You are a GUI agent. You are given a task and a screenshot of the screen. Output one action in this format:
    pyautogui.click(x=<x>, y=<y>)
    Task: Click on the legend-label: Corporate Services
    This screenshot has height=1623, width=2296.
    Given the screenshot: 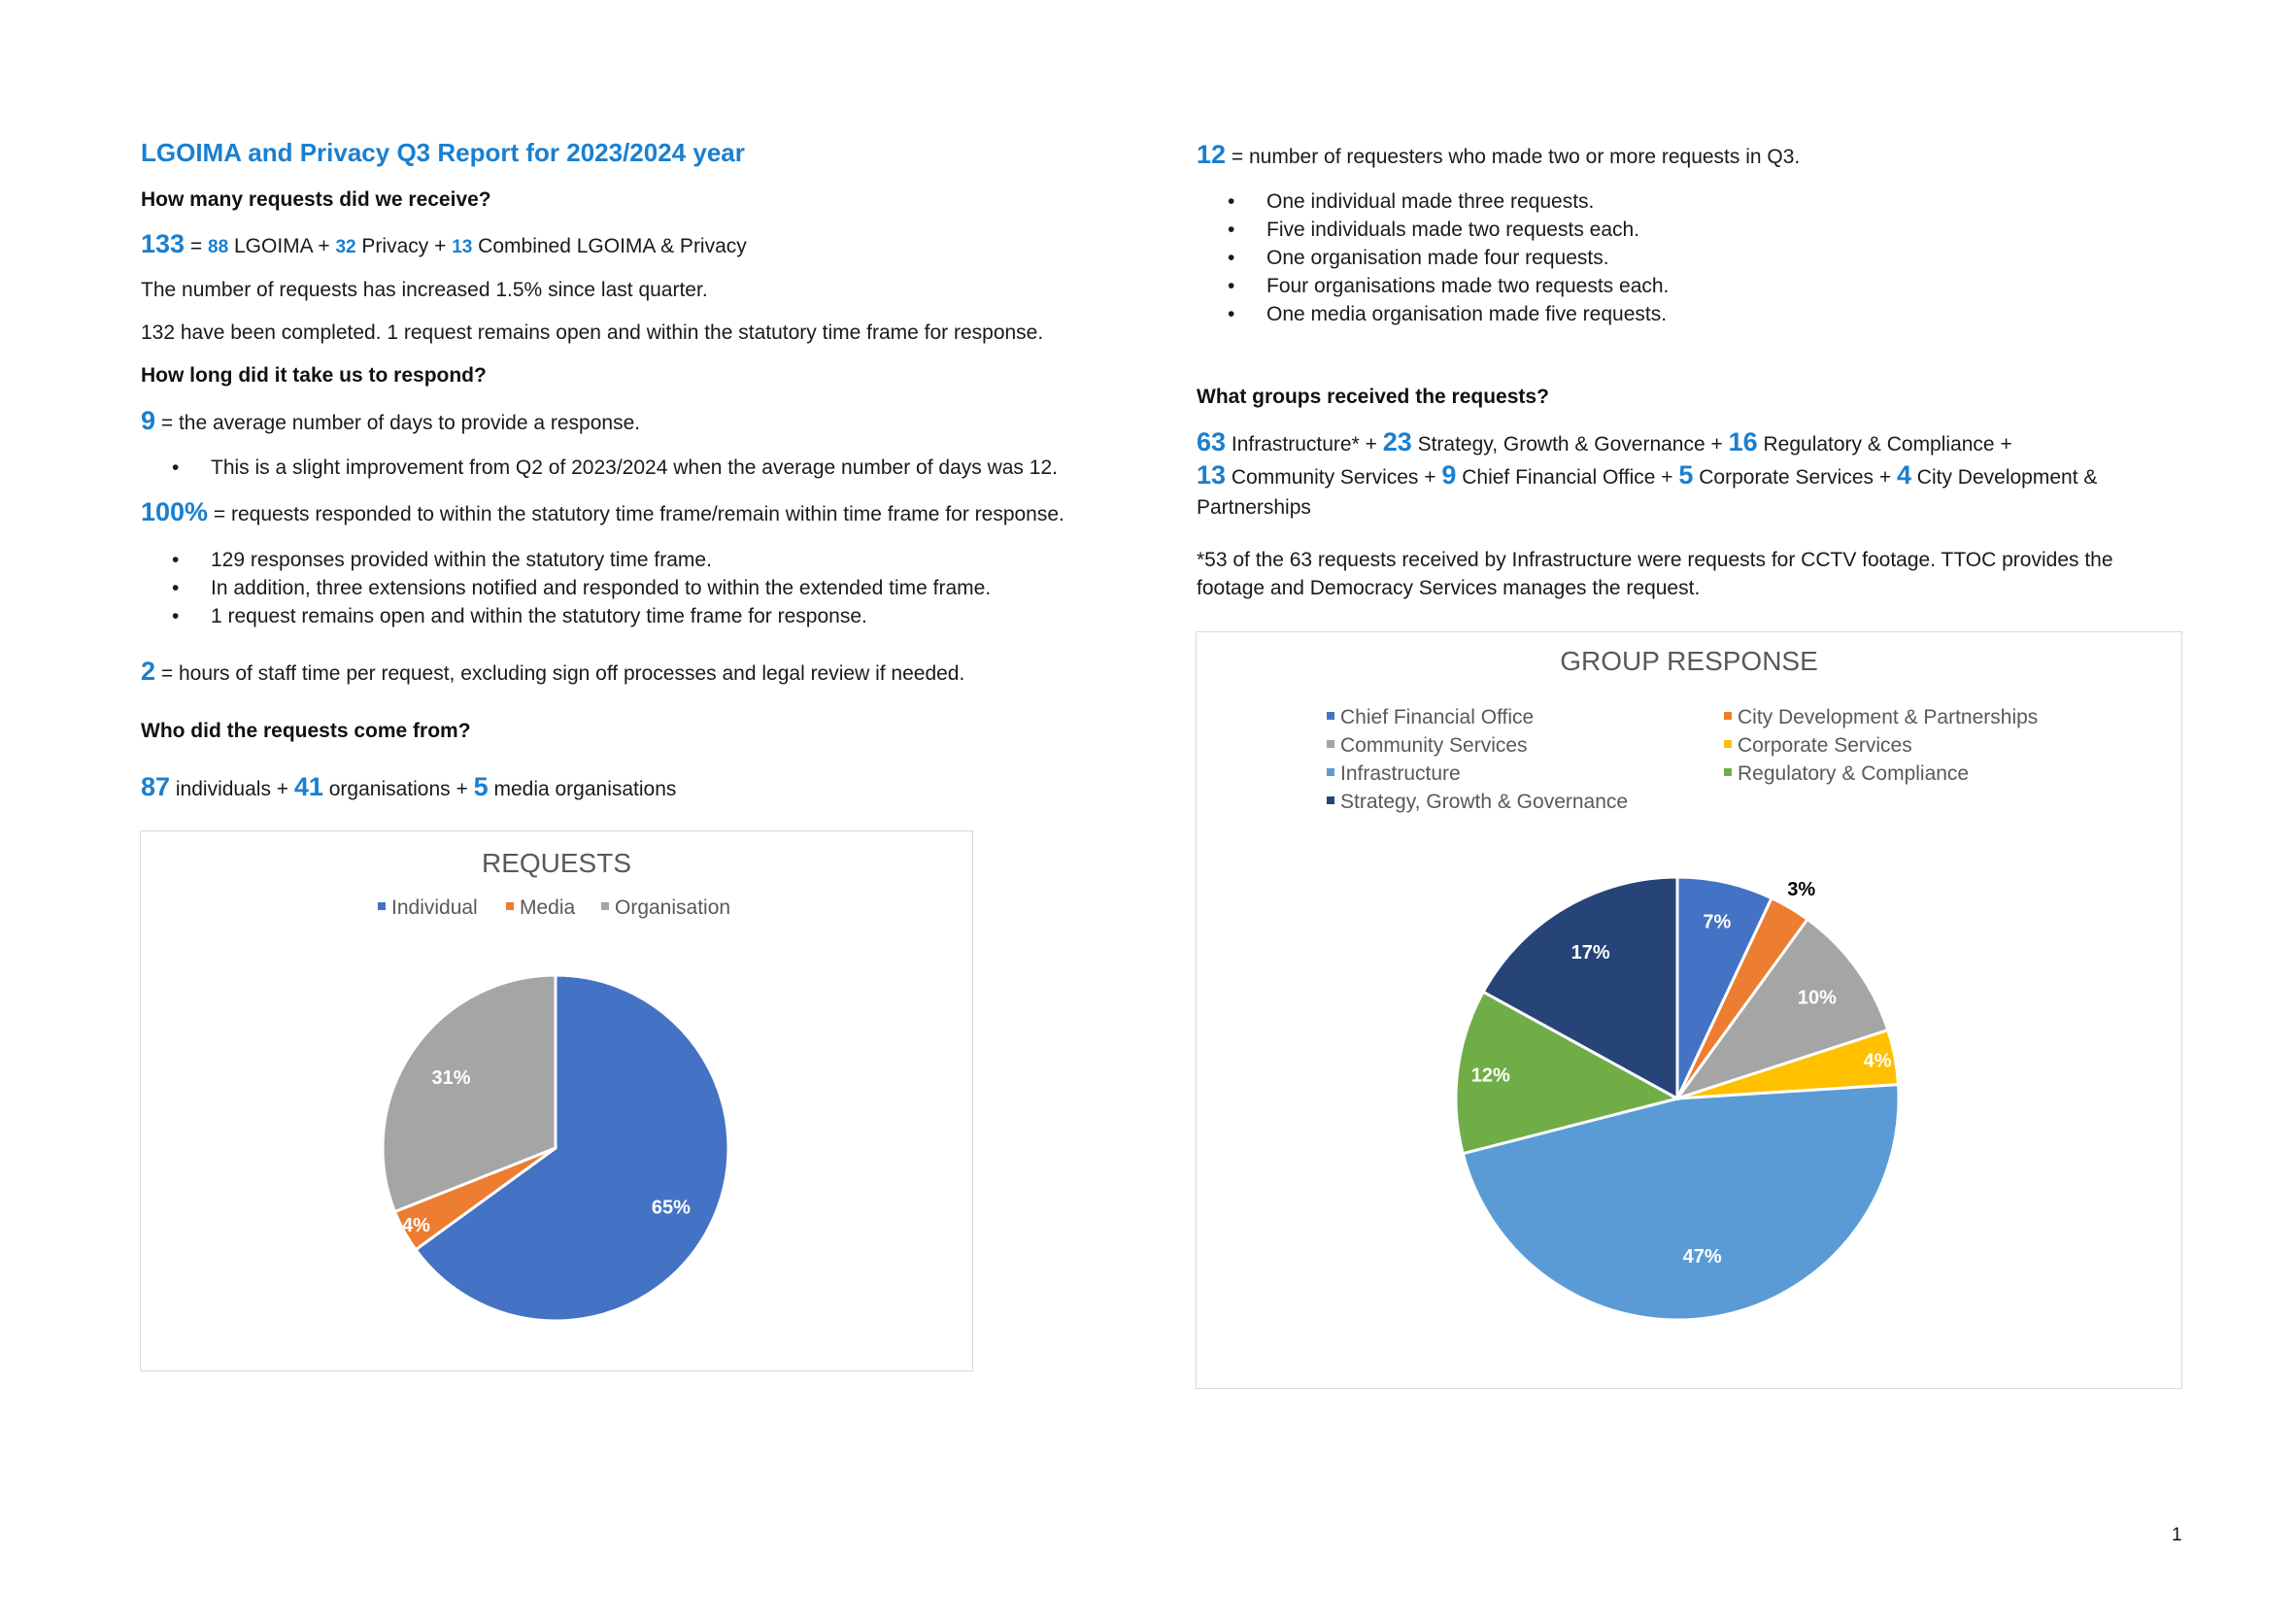 What is the action you would take?
    pyautogui.click(x=1825, y=745)
    